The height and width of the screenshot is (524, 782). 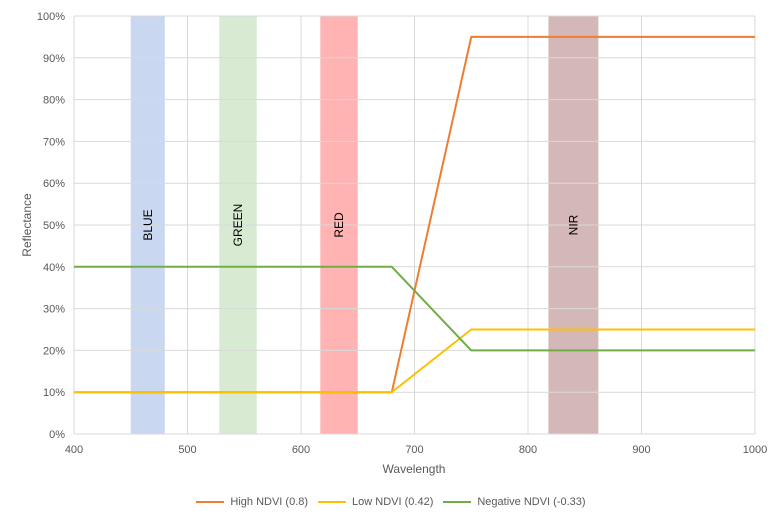 What do you see at coordinates (339, 225) in the screenshot?
I see `band-label-red: RED` at bounding box center [339, 225].